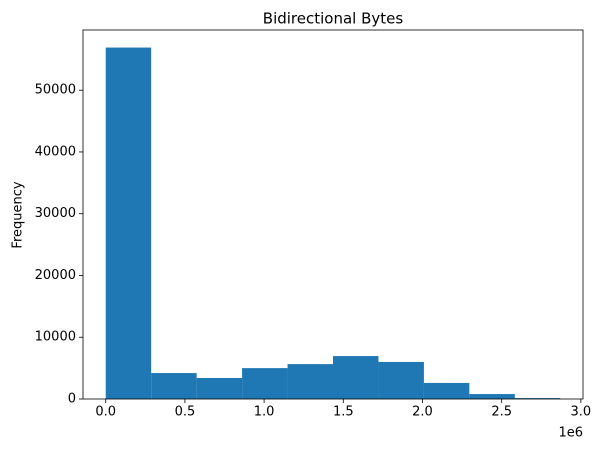 This screenshot has height=451, width=598. I want to click on y-tick-label: 10000, so click(55, 337).